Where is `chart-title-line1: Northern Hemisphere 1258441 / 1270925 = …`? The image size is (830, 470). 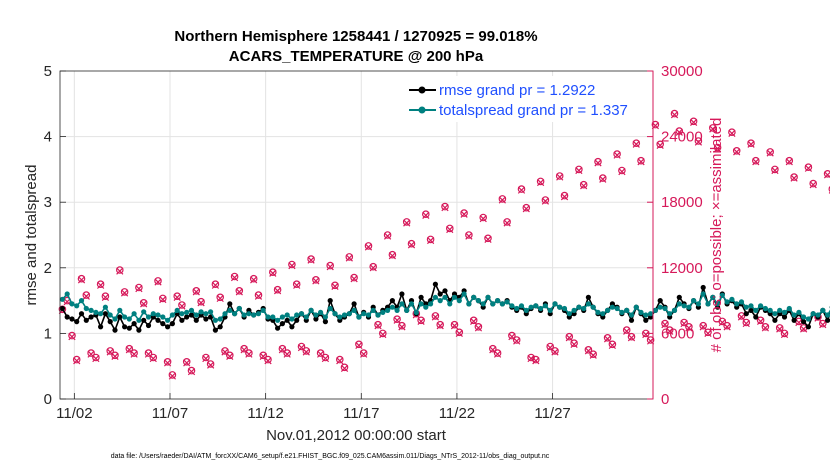
chart-title-line1: Northern Hemisphere 1258441 / 1270925 = … is located at coordinates (355, 36).